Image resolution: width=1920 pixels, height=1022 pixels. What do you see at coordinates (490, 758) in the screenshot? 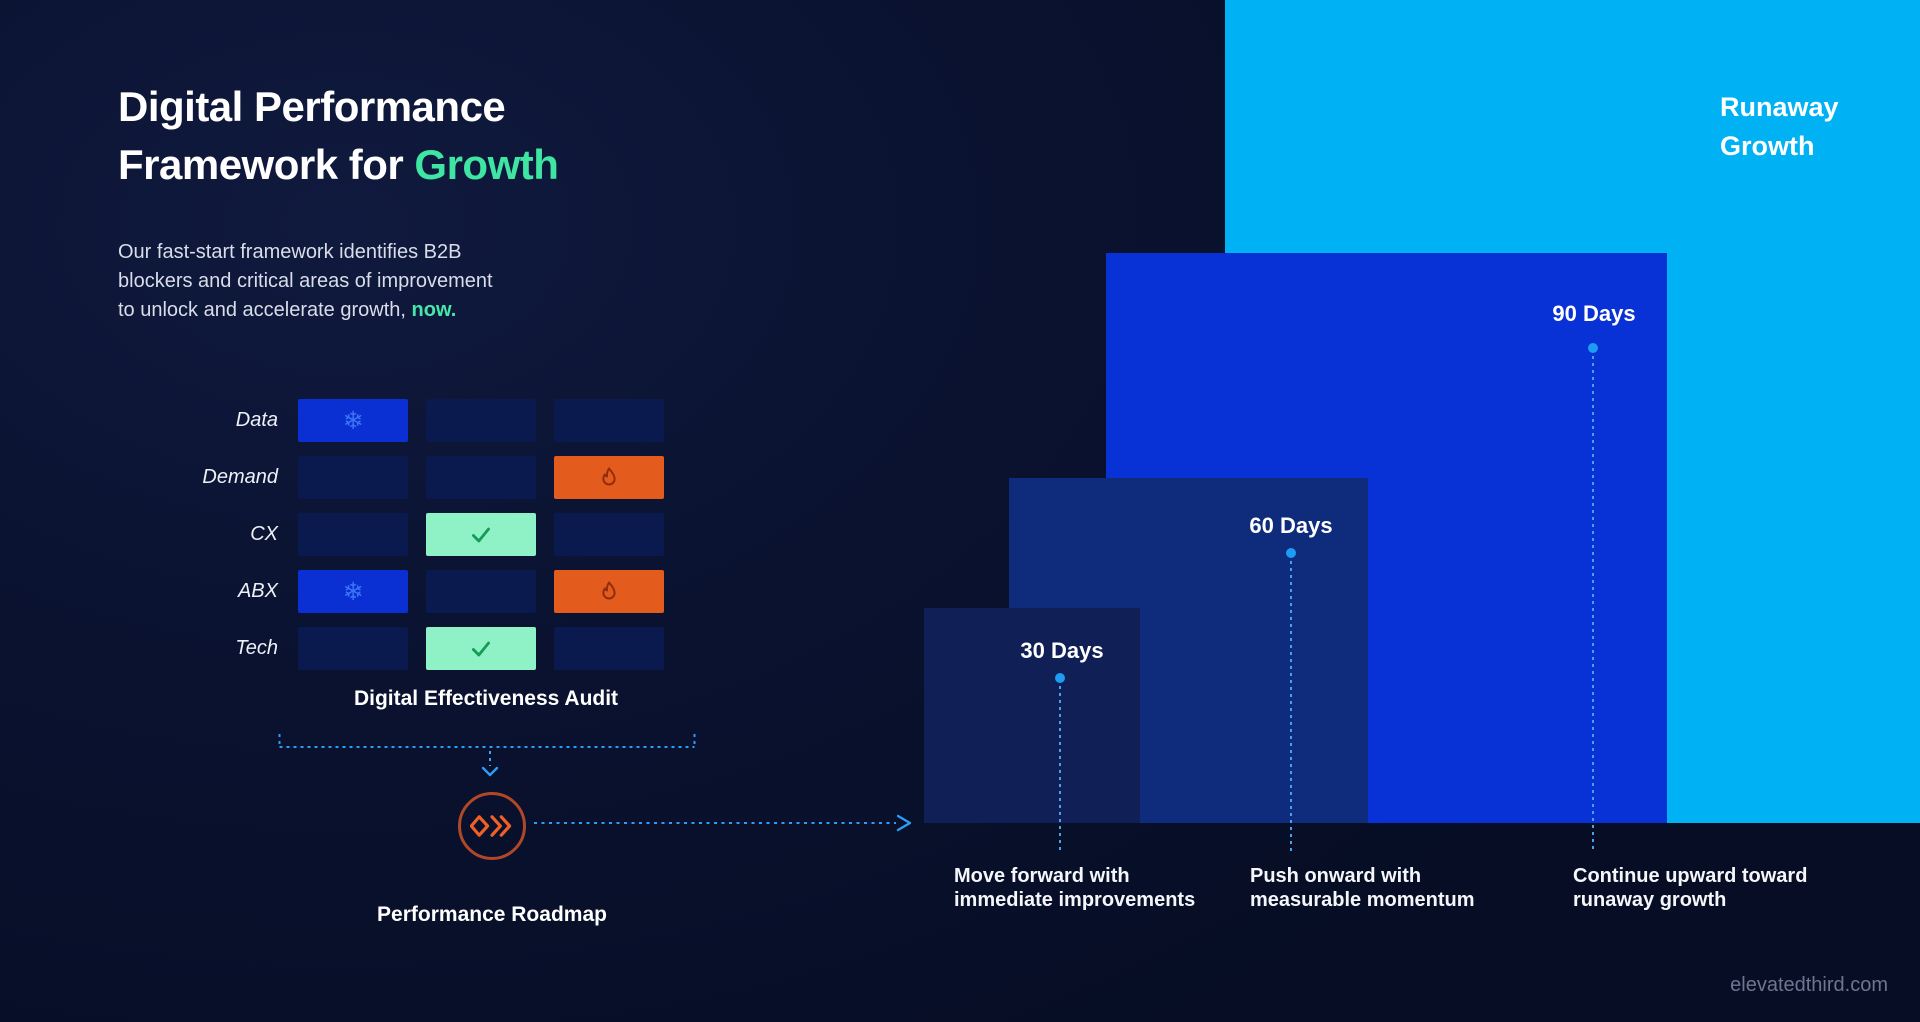
I see `bracket-drop-line` at bounding box center [490, 758].